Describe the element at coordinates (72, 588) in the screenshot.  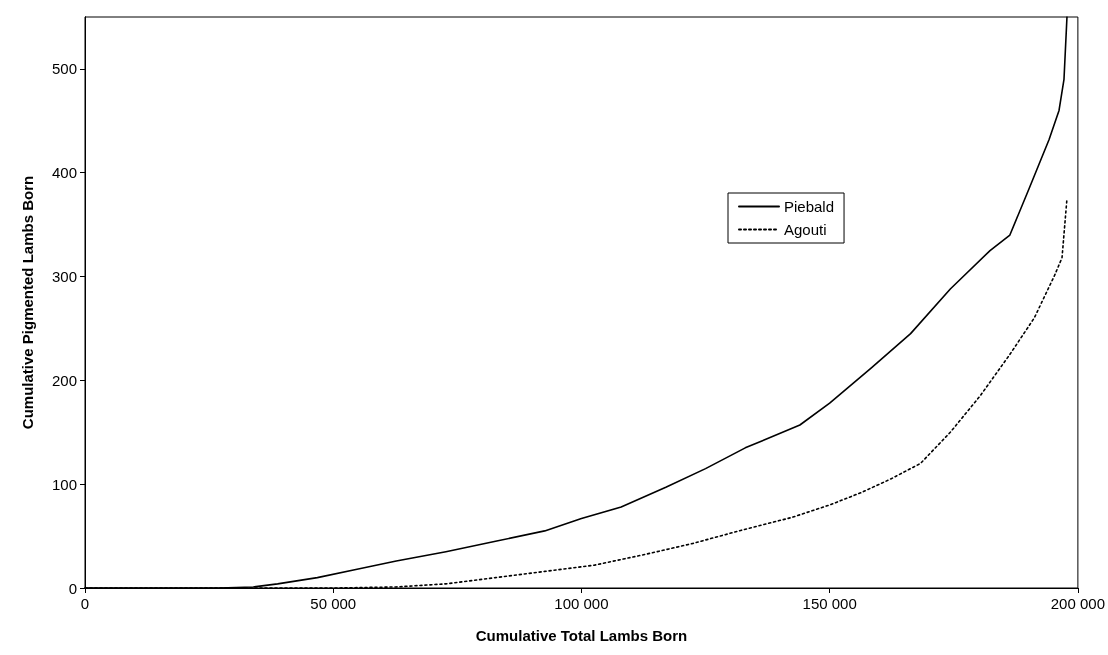
I see `y-tick-label: 0` at that location.